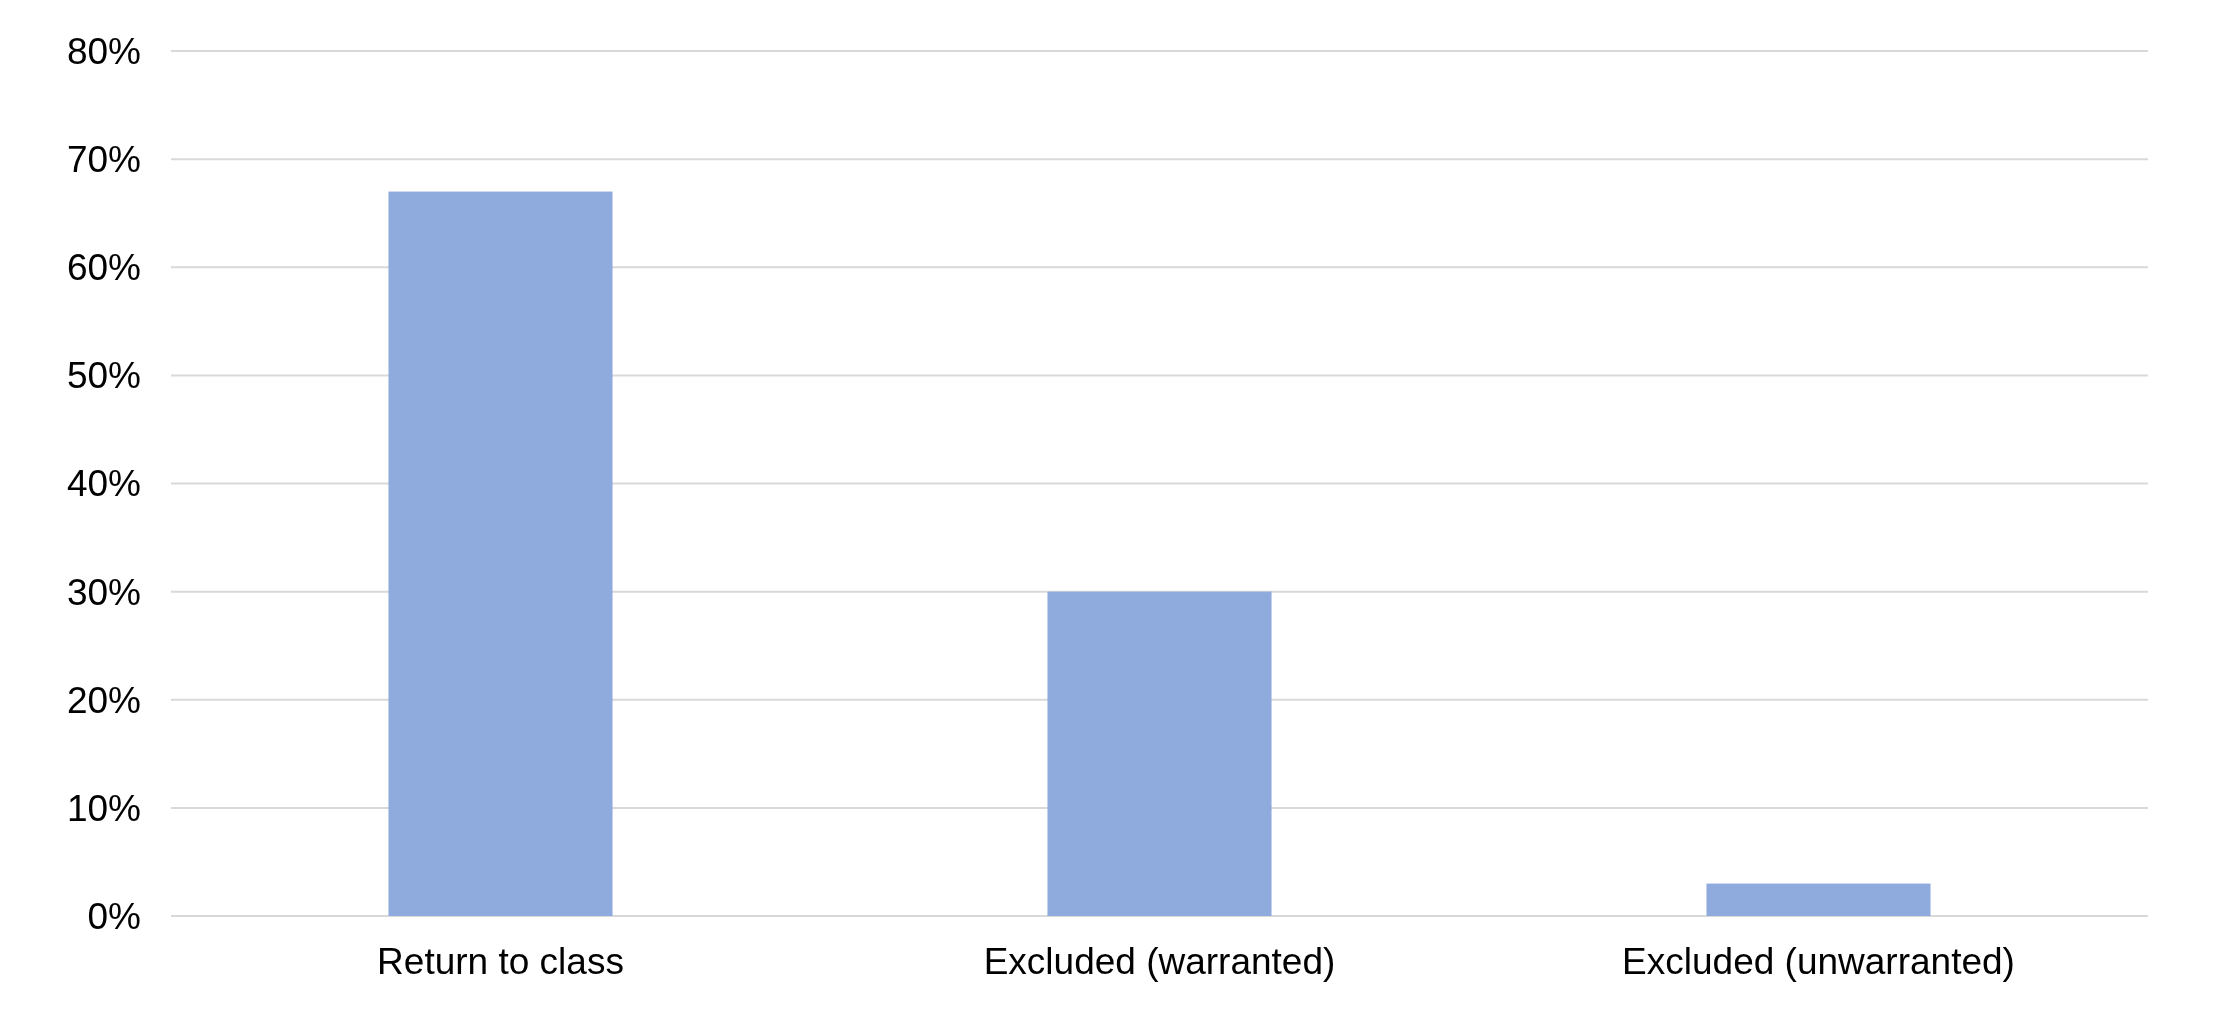 This screenshot has height=1028, width=2234. Describe the element at coordinates (1159, 961) in the screenshot. I see `x-tick-label: Excluded (warranted)` at that location.